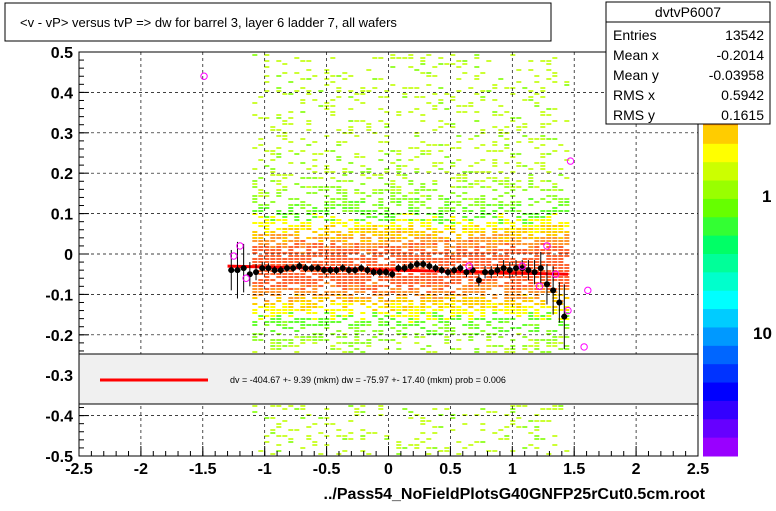 The height and width of the screenshot is (511, 776). Describe the element at coordinates (234, 256) in the screenshot. I see `open-marker` at that location.